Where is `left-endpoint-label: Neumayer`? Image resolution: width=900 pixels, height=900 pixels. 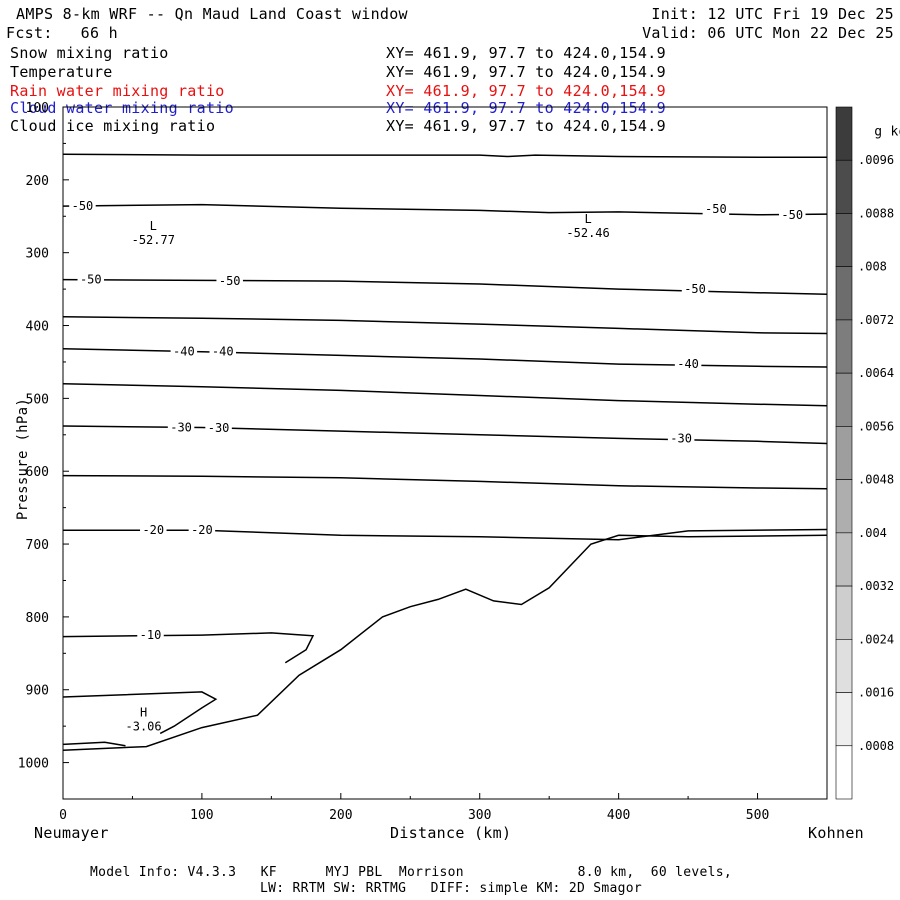 left-endpoint-label: Neumayer is located at coordinates (71, 833).